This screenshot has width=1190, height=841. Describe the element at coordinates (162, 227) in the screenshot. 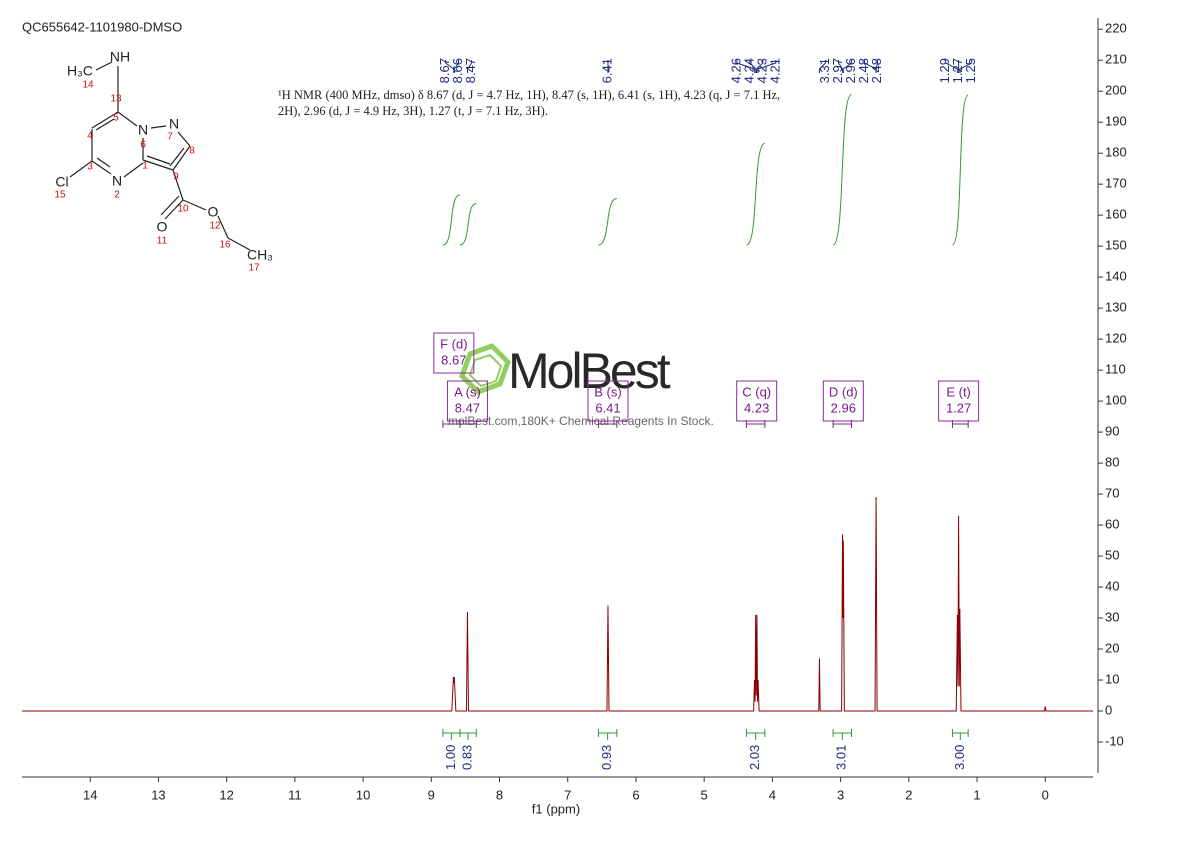

I see `atom-label: O` at that location.